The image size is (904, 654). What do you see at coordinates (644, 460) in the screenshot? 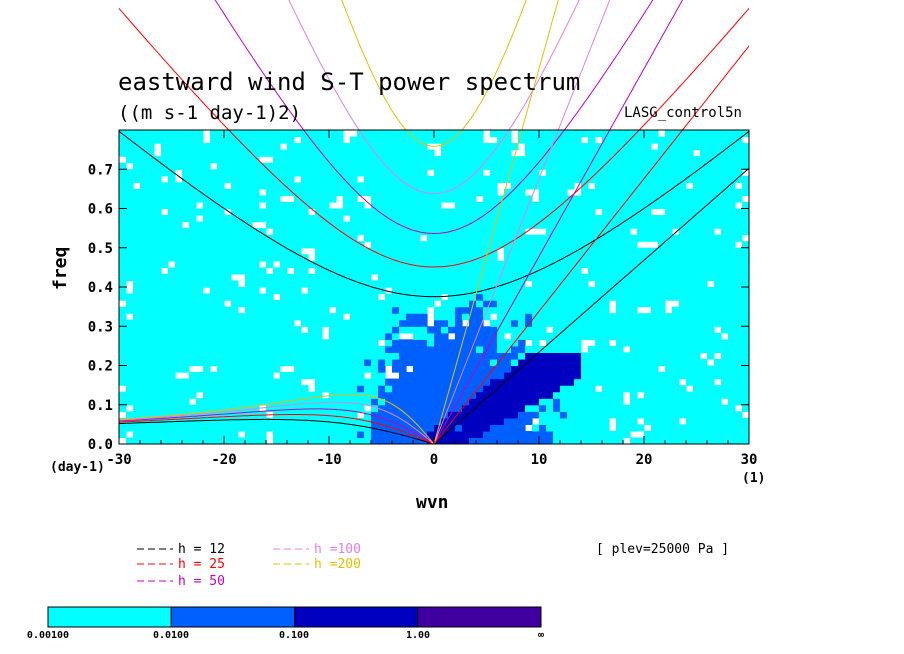
I see `x-tick-label: 20` at bounding box center [644, 460].